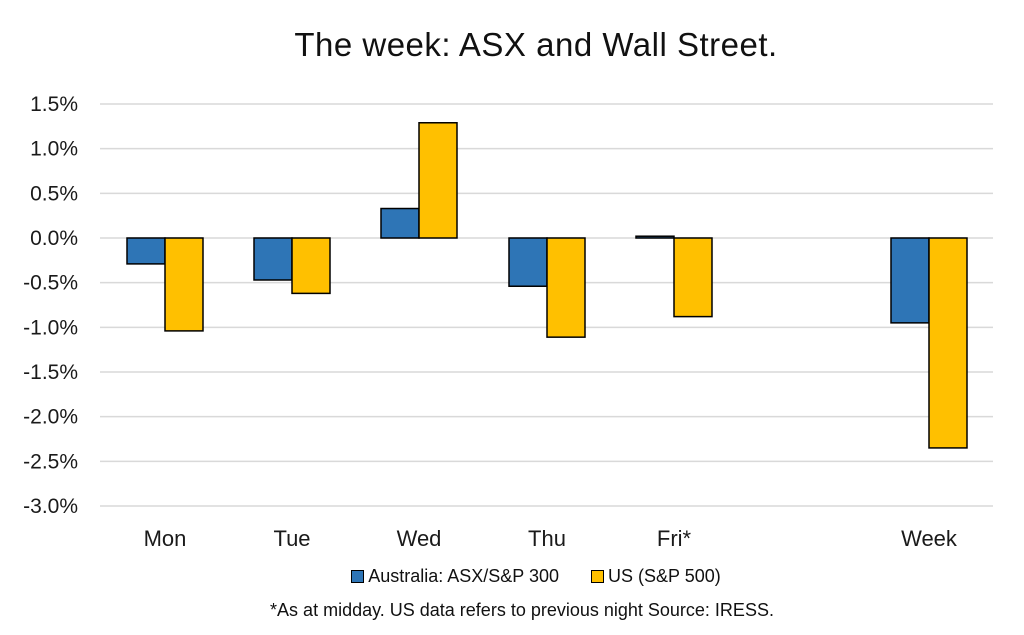 The height and width of the screenshot is (635, 1024). I want to click on y-tick-label: 1.5%, so click(54, 104).